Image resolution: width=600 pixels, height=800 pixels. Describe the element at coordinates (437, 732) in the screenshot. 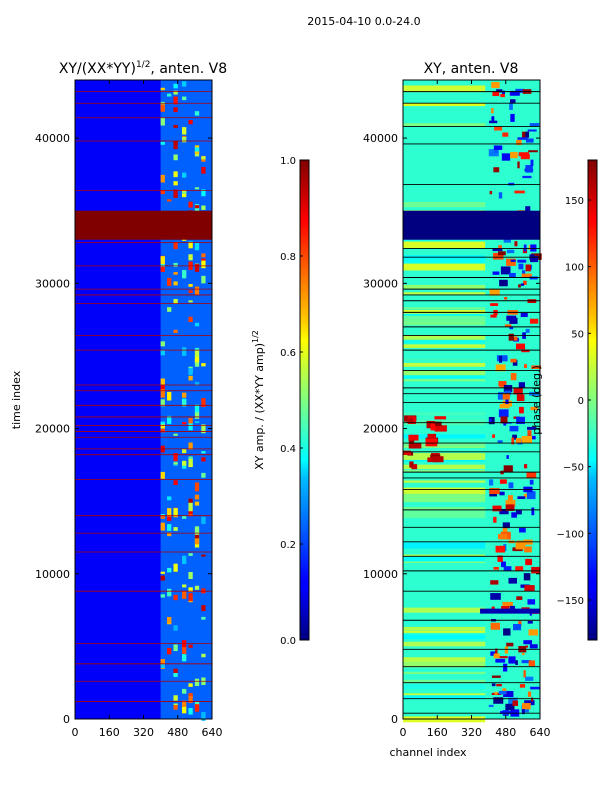

I see `x-tick-label: 160` at that location.